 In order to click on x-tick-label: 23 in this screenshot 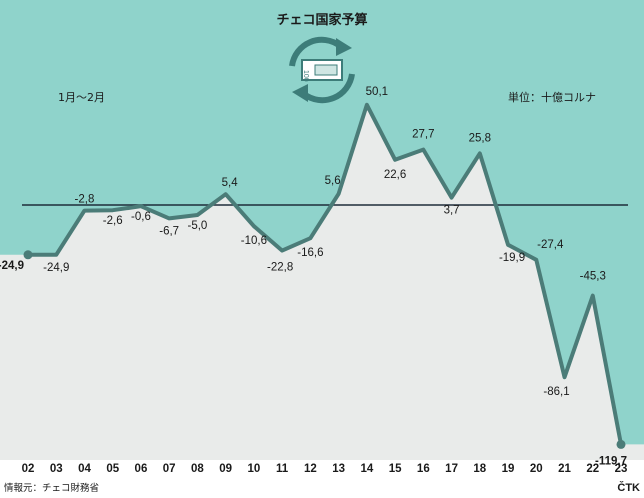, I will do `click(621, 469)`.